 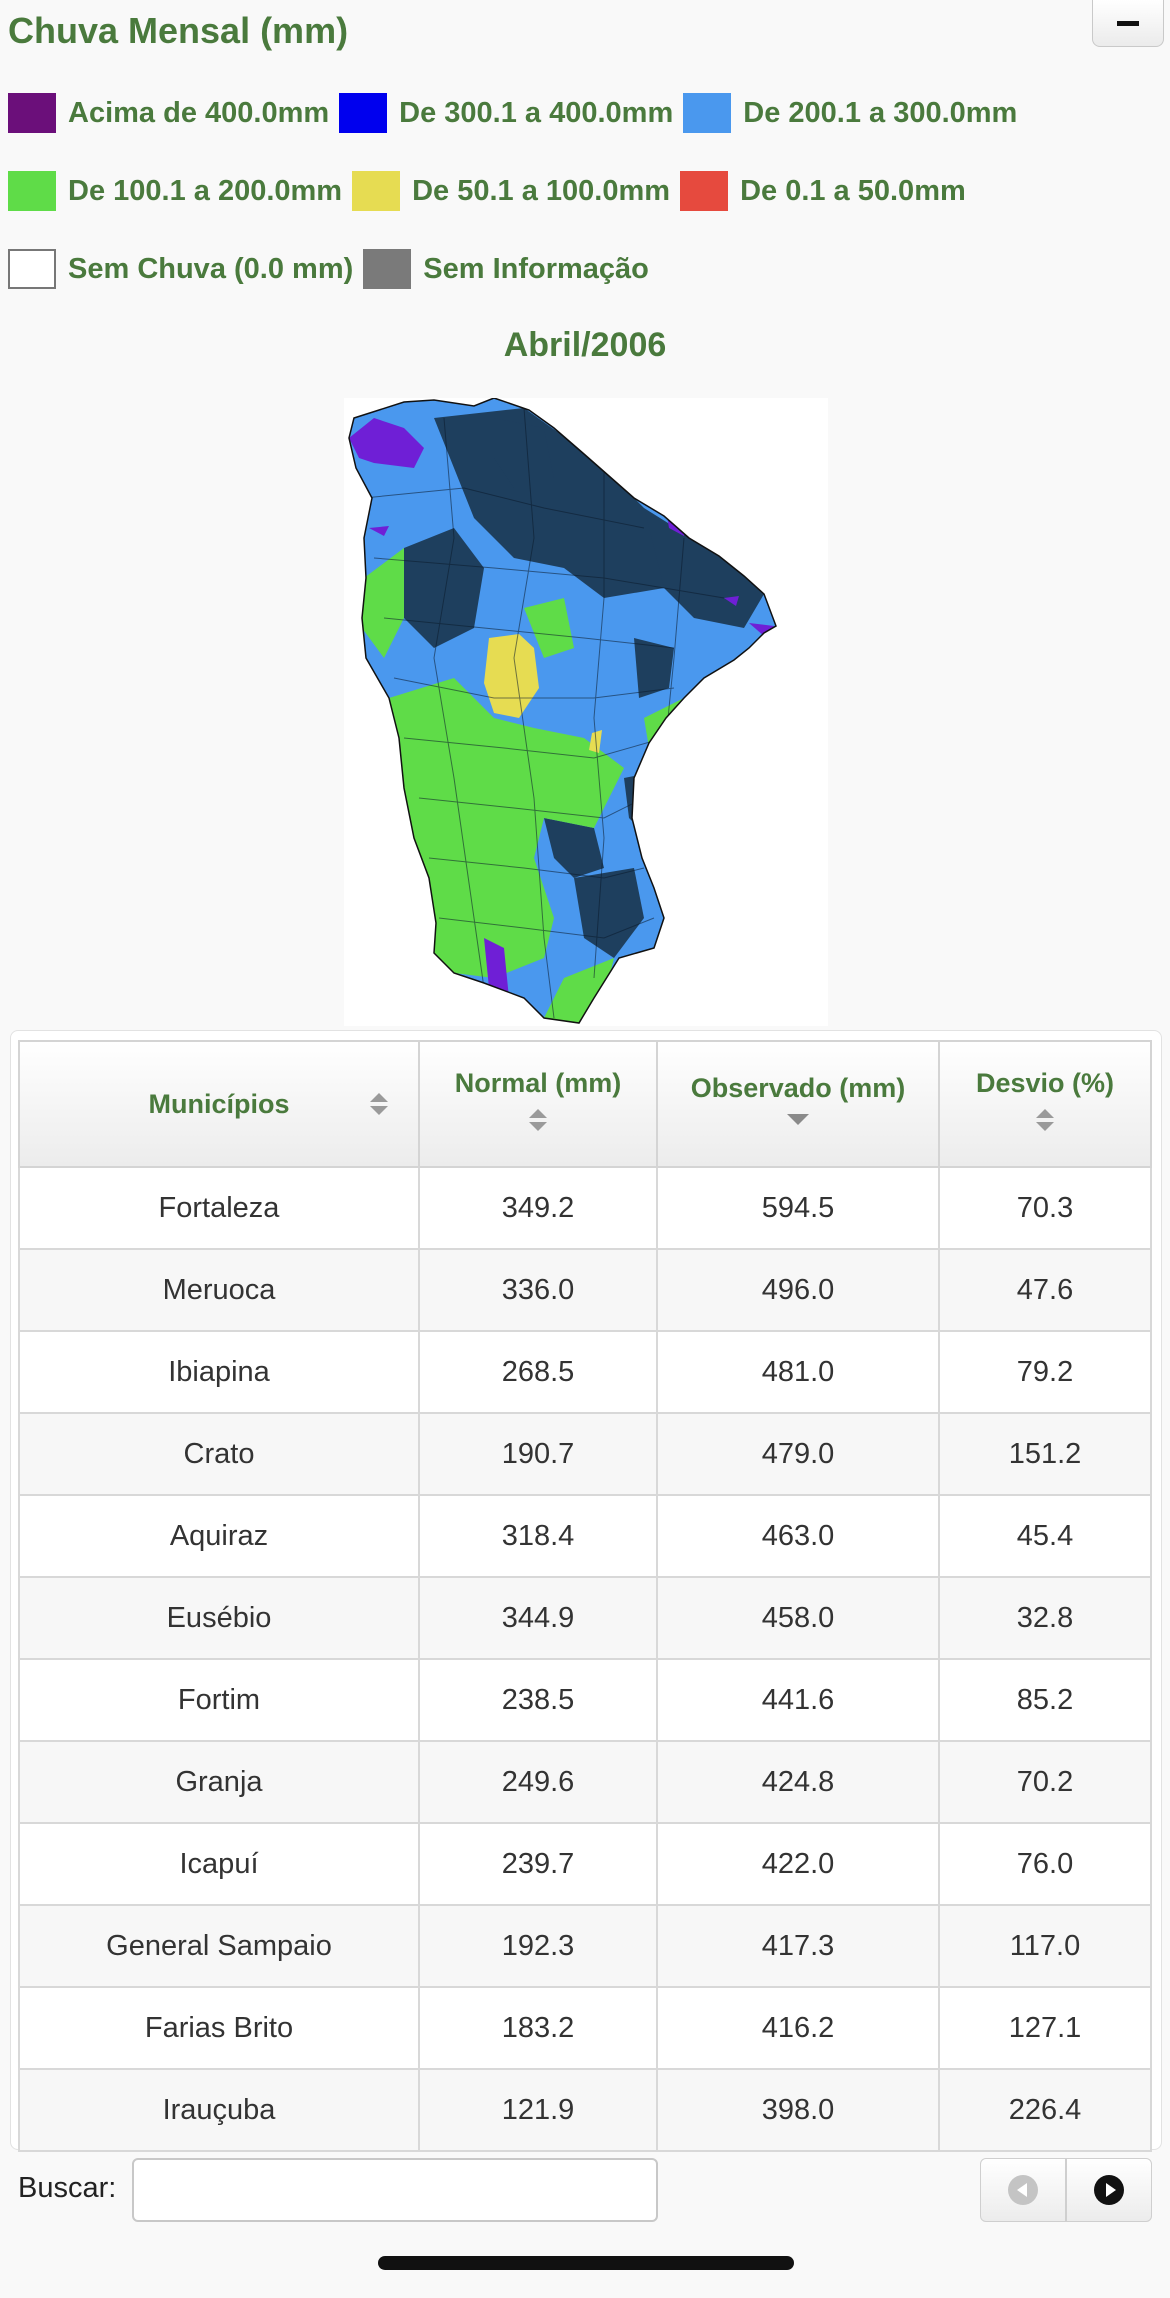 What do you see at coordinates (538, 1536) in the screenshot?
I see `cell-normal: 318.4` at bounding box center [538, 1536].